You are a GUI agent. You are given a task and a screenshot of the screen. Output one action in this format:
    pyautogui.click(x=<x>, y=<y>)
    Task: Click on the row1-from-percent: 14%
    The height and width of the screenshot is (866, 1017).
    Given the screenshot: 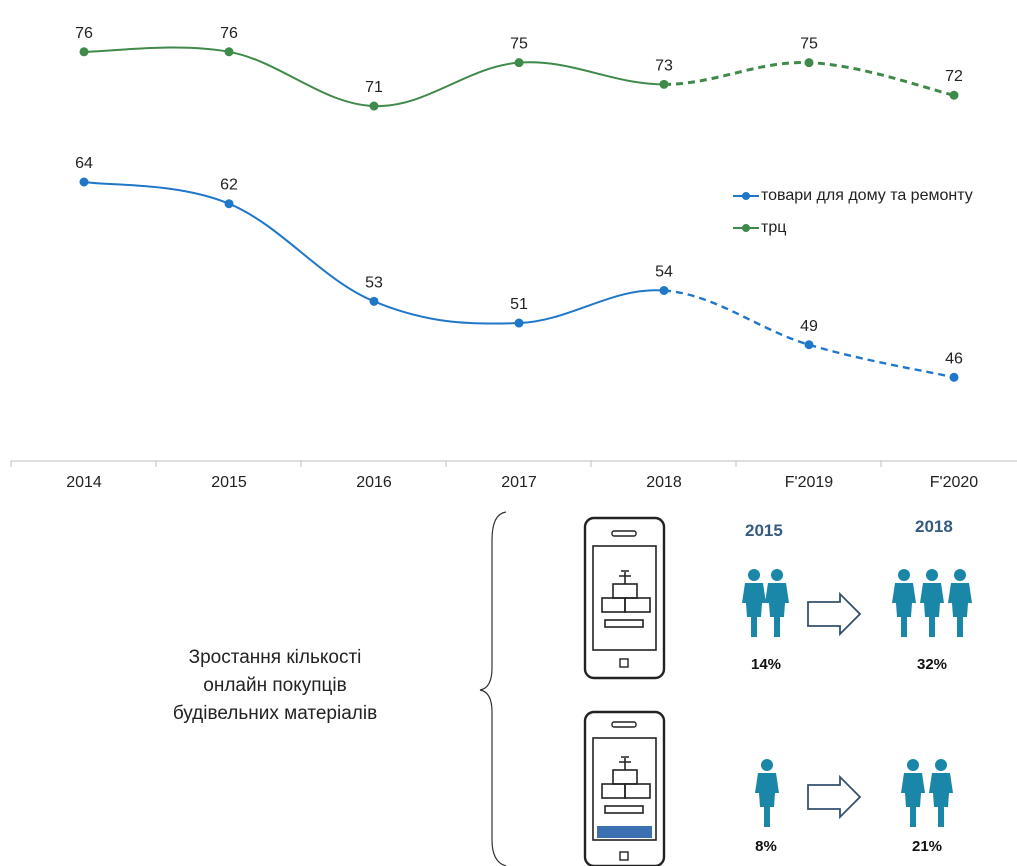 What is the action you would take?
    pyautogui.click(x=766, y=664)
    